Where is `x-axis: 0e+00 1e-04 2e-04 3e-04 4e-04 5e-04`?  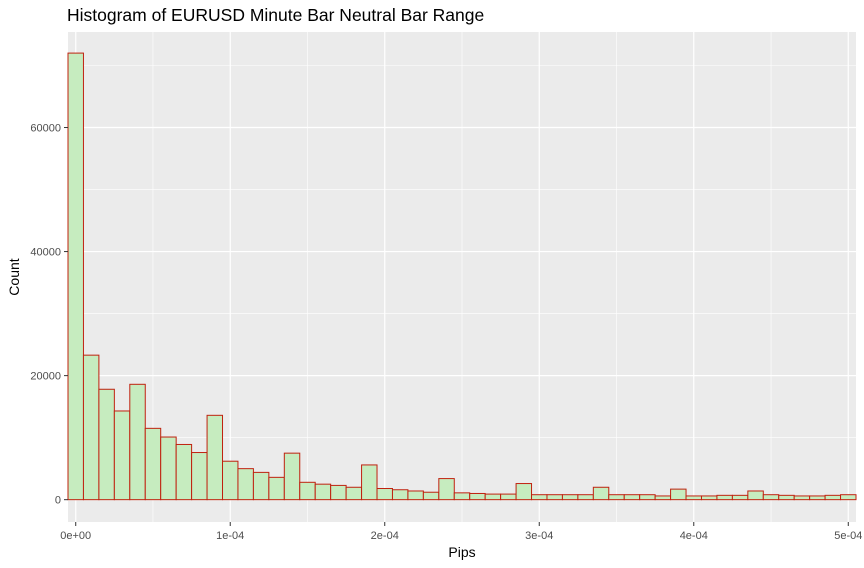
x-axis: 0e+00 1e-04 2e-04 3e-04 4e-04 5e-04 is located at coordinates (461, 532).